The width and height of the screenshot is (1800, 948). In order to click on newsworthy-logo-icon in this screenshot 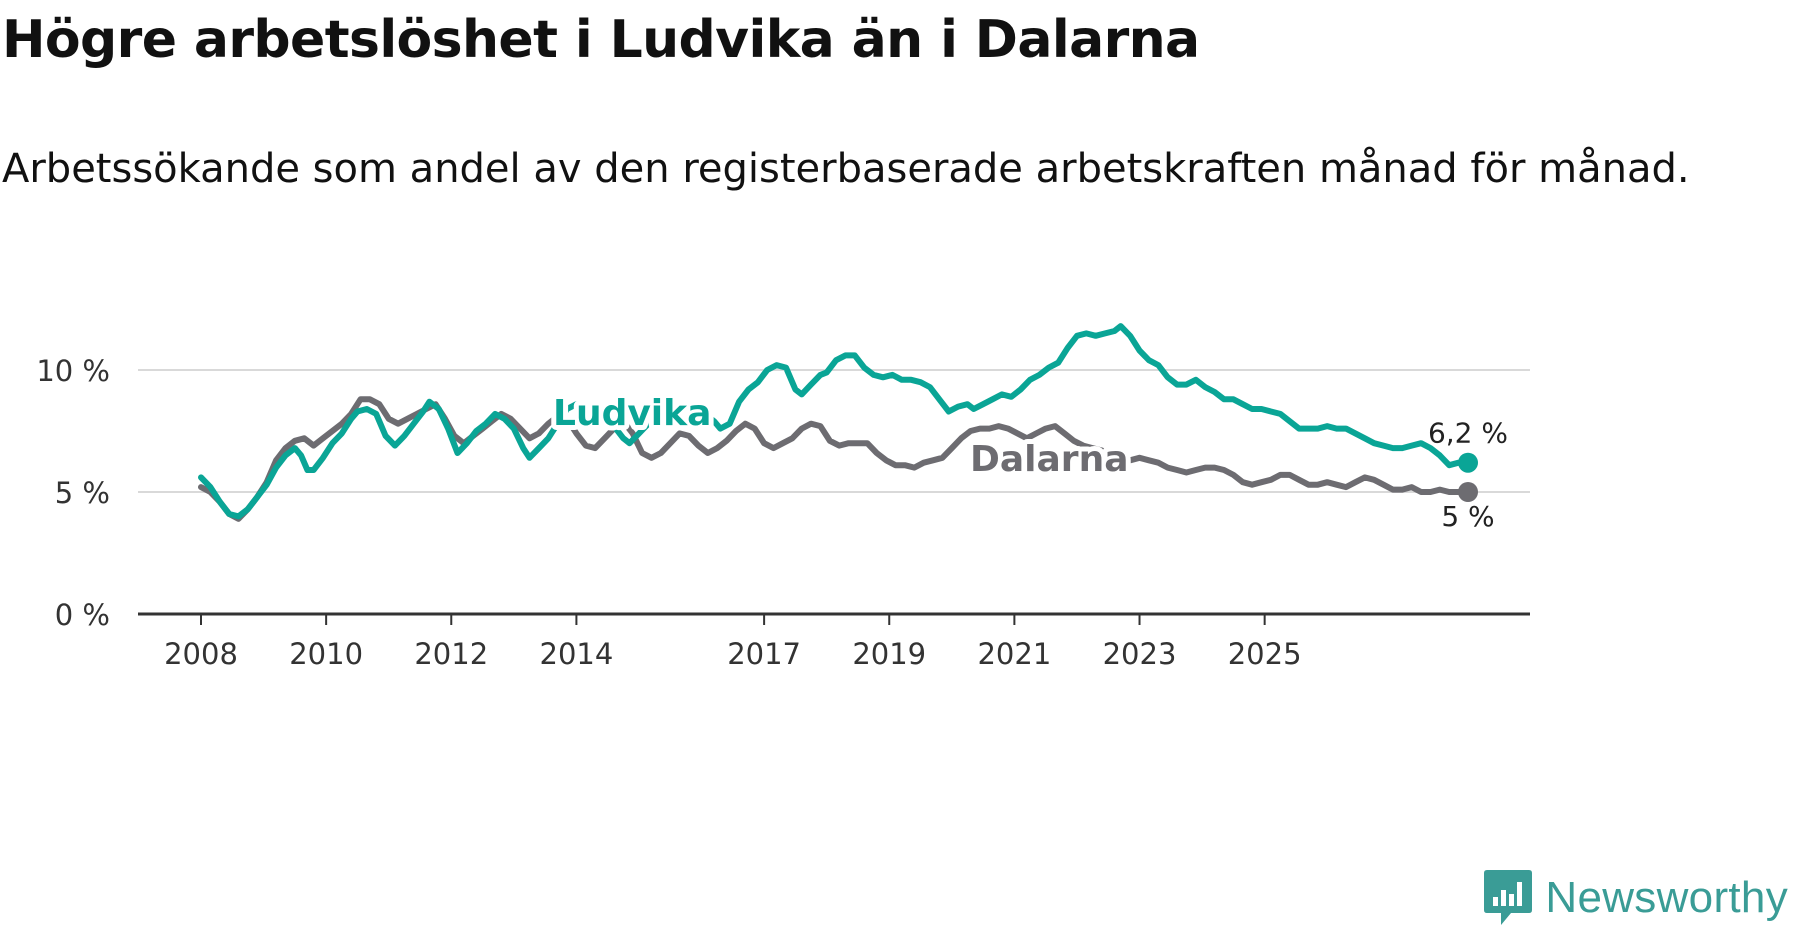, I will do `click(1508, 897)`.